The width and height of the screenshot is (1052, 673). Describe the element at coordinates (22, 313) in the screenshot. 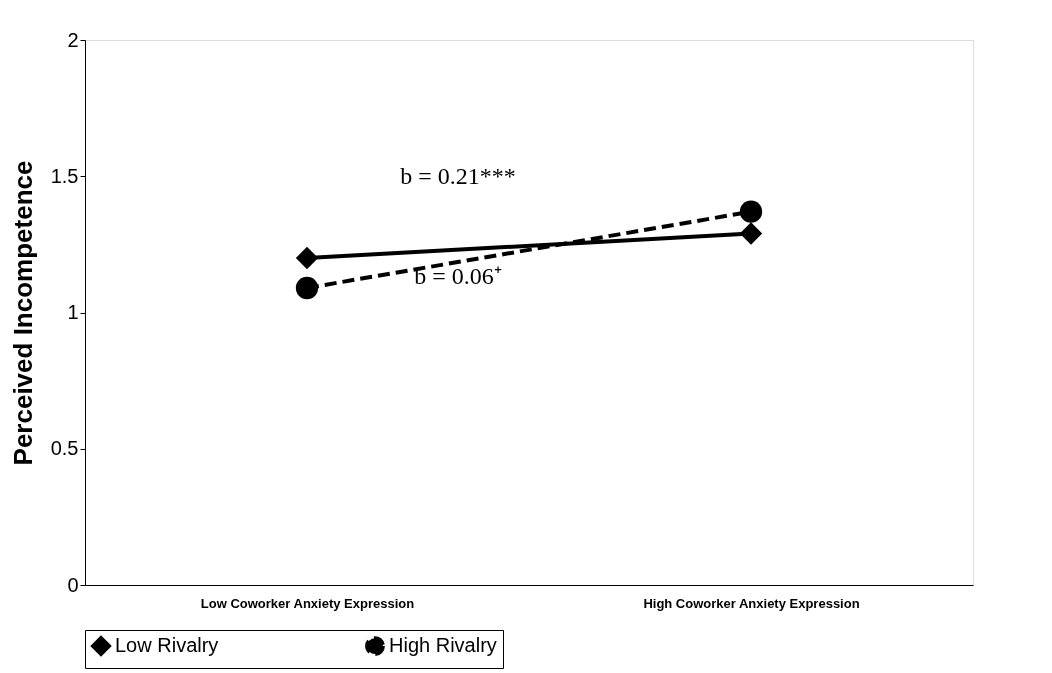

I see `y-axis-title: Perceived Incompetence` at that location.